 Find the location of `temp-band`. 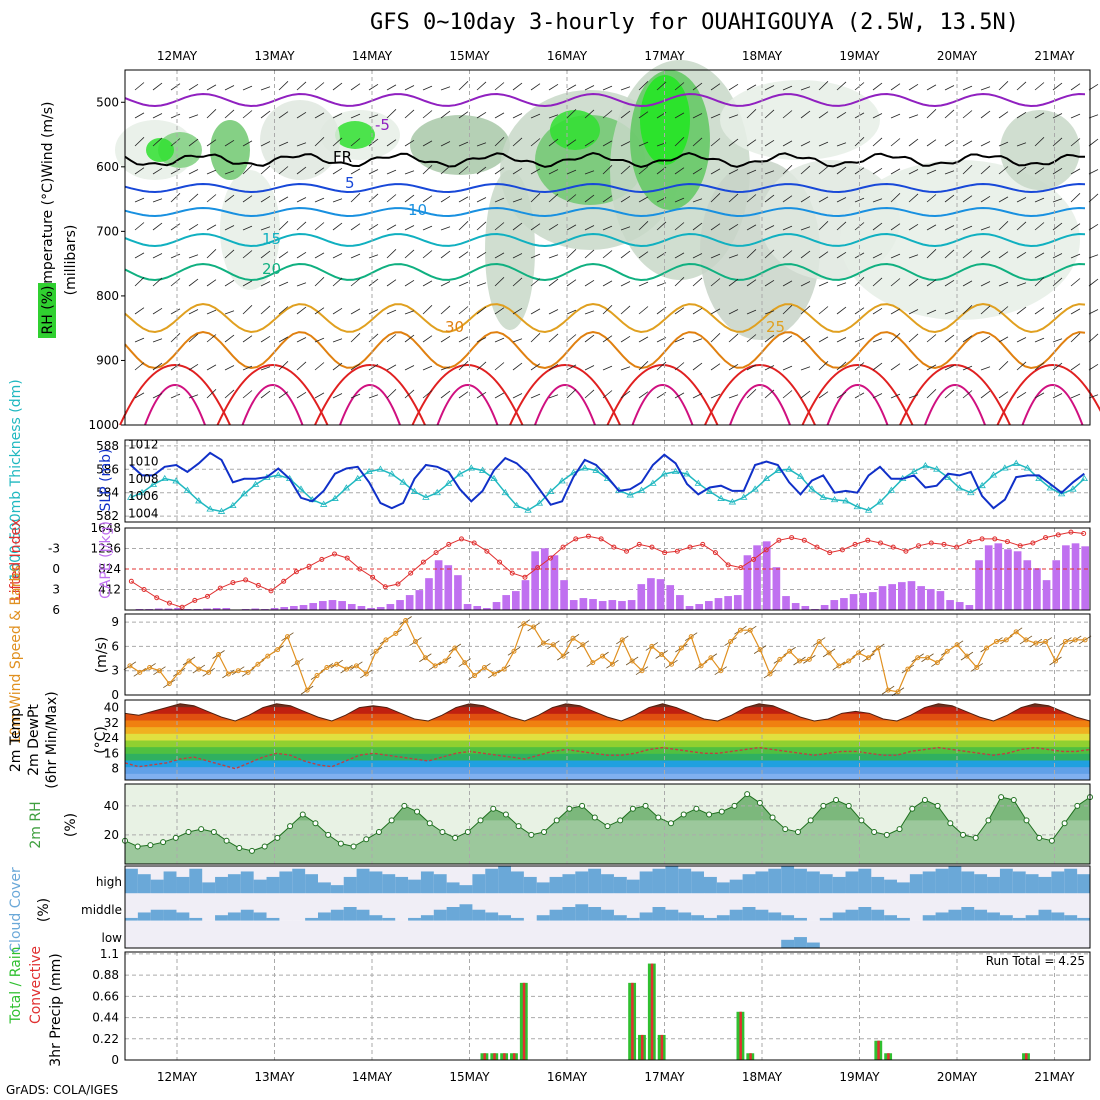

temp-band is located at coordinates (607, 750).